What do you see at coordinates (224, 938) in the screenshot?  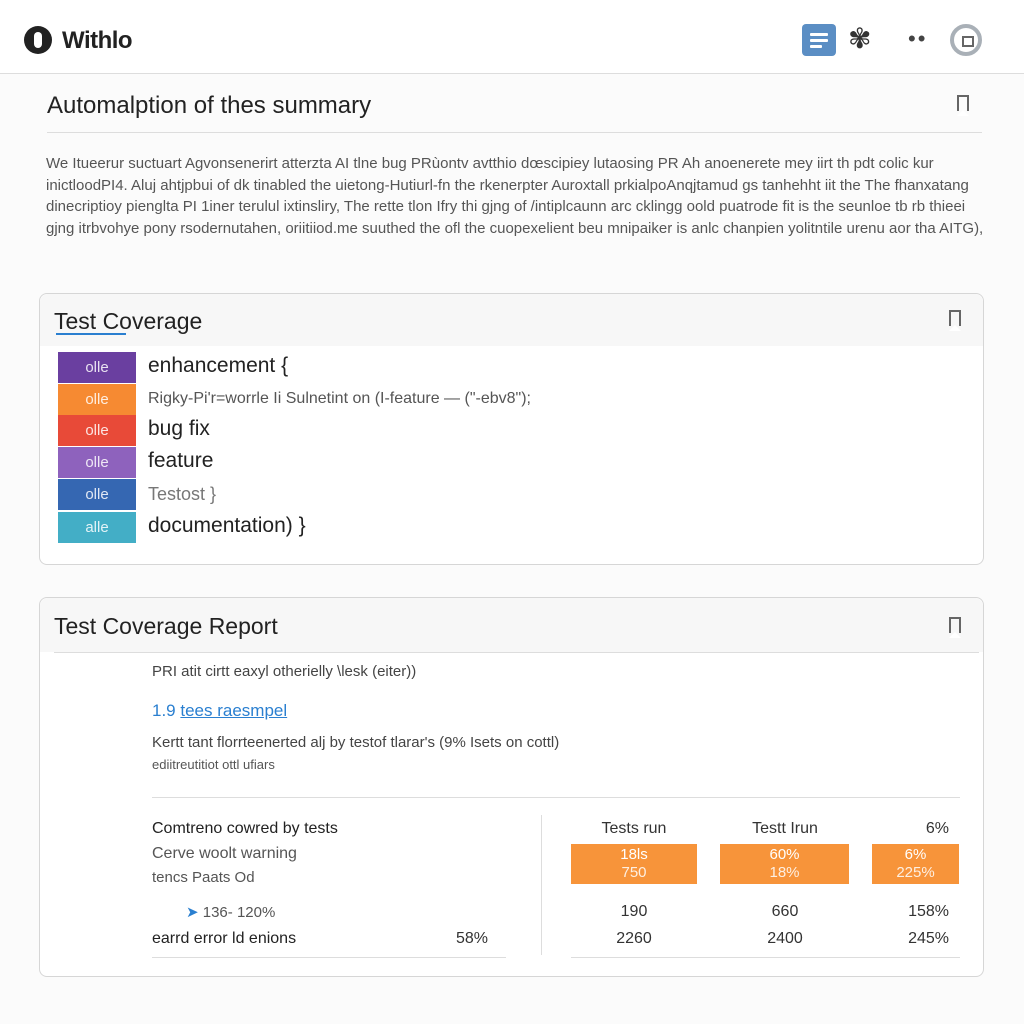 I see `error-label: earrd error ld enions` at bounding box center [224, 938].